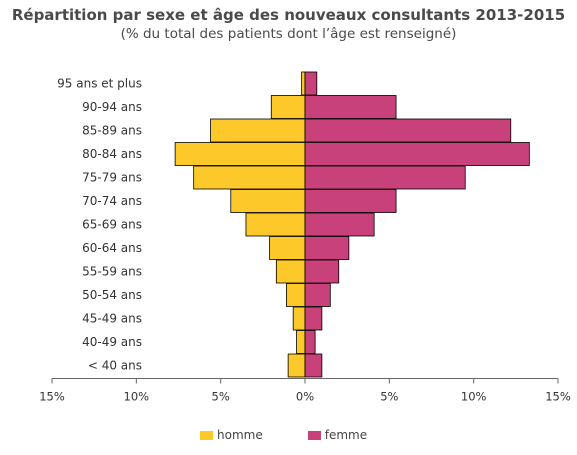 The width and height of the screenshot is (577, 455). Describe the element at coordinates (112, 131) in the screenshot. I see `category-label: 85-89 ans` at that location.